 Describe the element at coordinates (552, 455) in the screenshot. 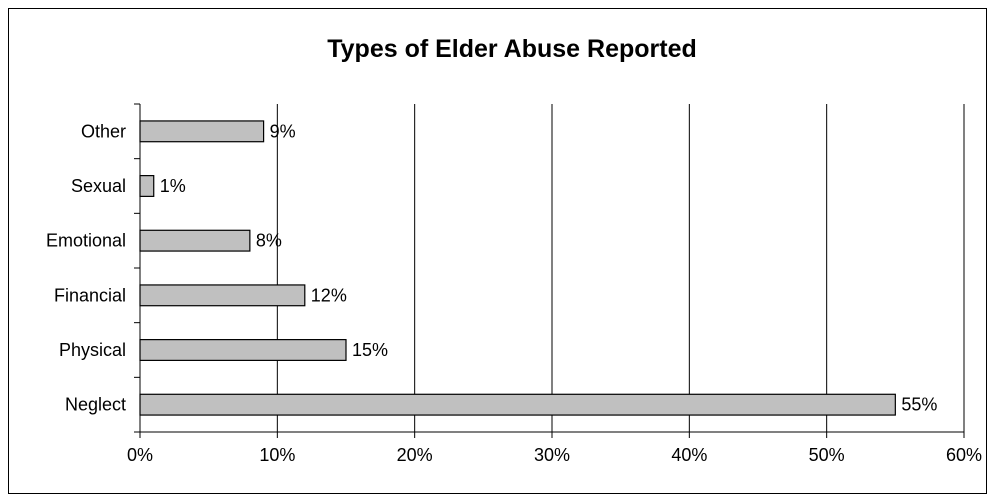

I see `x-tick-label: 30%` at that location.